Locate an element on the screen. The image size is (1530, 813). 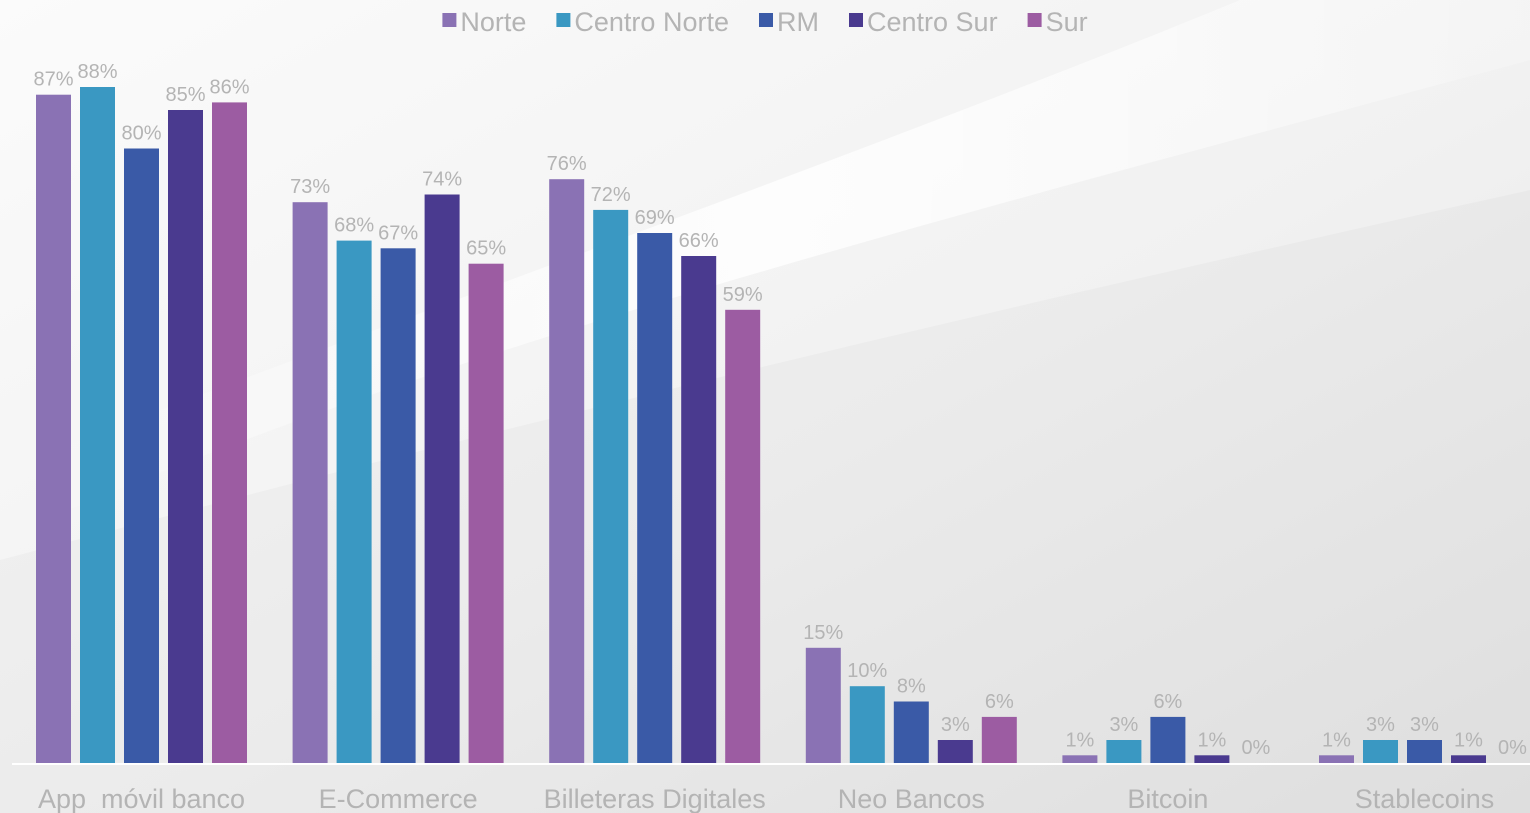
bar-billeteras-digitales-norte is located at coordinates (567, 471).